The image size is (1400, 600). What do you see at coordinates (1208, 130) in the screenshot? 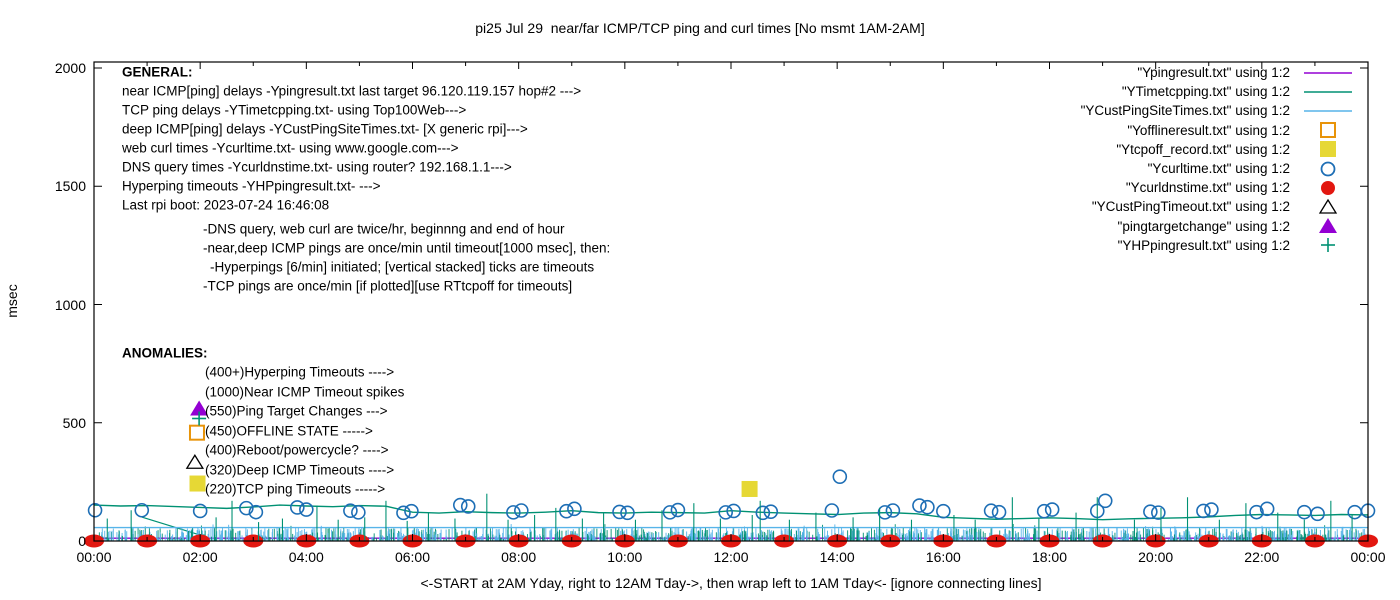
I see `legend-label: "Yofflineresult.txt" using 1:2` at bounding box center [1208, 130].